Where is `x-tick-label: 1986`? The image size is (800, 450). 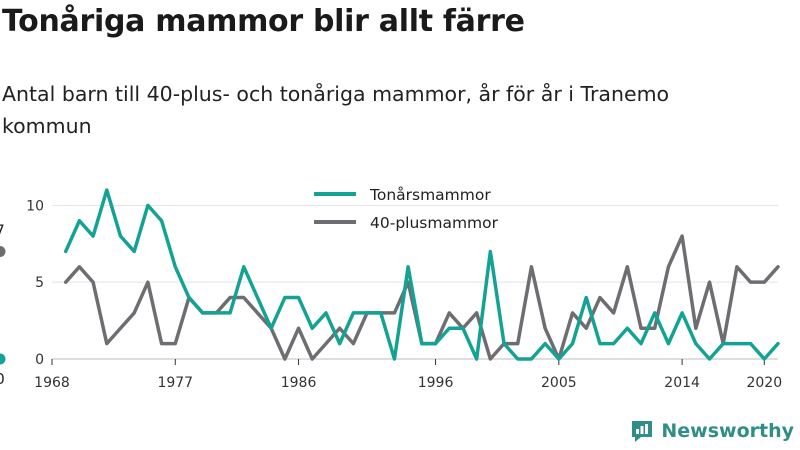 x-tick-label: 1986 is located at coordinates (299, 383).